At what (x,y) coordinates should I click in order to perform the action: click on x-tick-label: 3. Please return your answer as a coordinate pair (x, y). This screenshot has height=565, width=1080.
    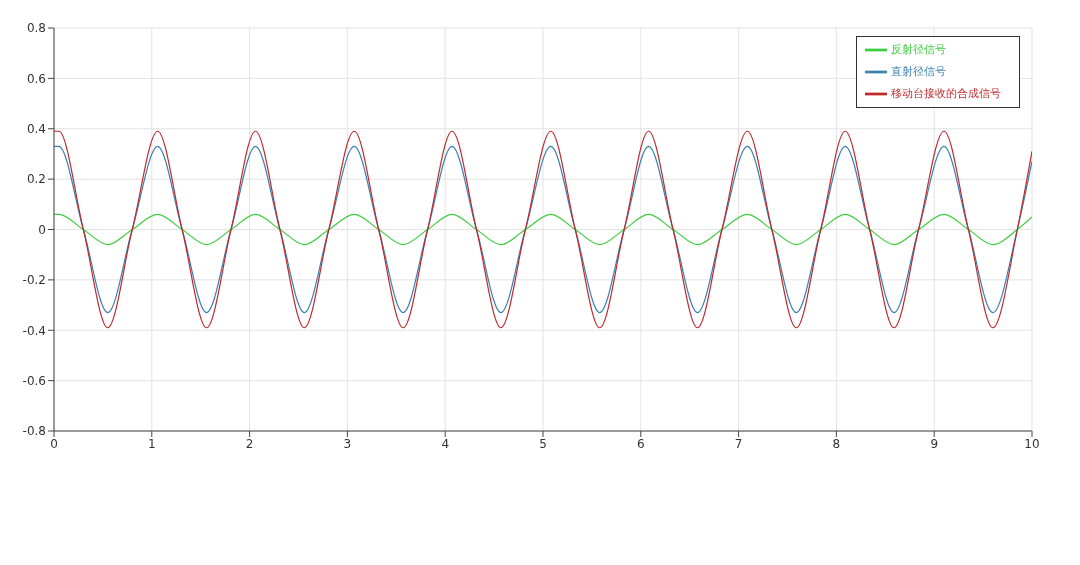
    Looking at the image, I should click on (347, 443).